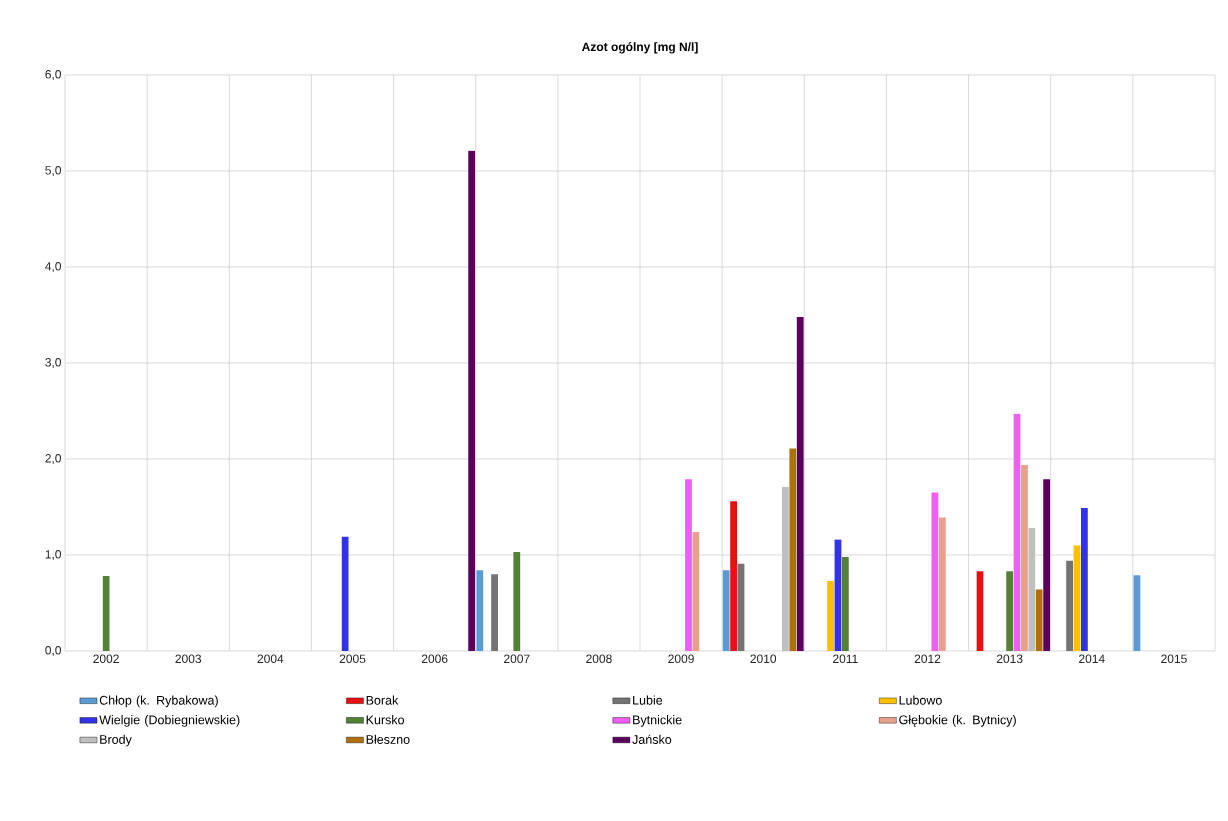 Image resolution: width=1228 pixels, height=821 pixels. Describe the element at coordinates (385, 720) in the screenshot. I see `legend-label: Kursko` at that location.